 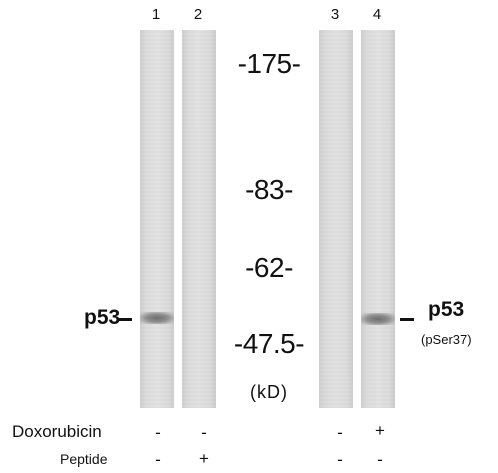 What do you see at coordinates (407, 319) in the screenshot?
I see `right-label-tick` at bounding box center [407, 319].